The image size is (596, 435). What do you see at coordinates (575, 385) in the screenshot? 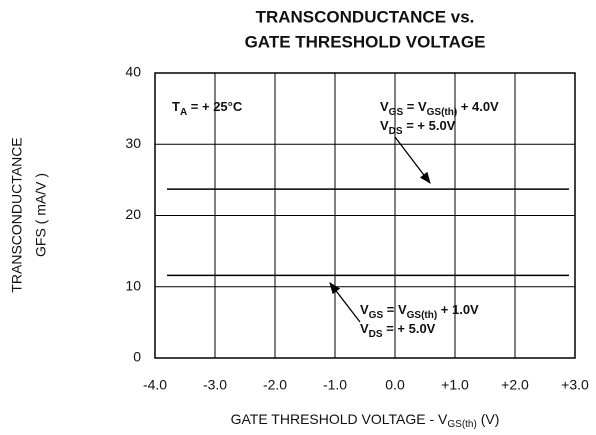
I see `x-tick-label: +3.0` at bounding box center [575, 385].